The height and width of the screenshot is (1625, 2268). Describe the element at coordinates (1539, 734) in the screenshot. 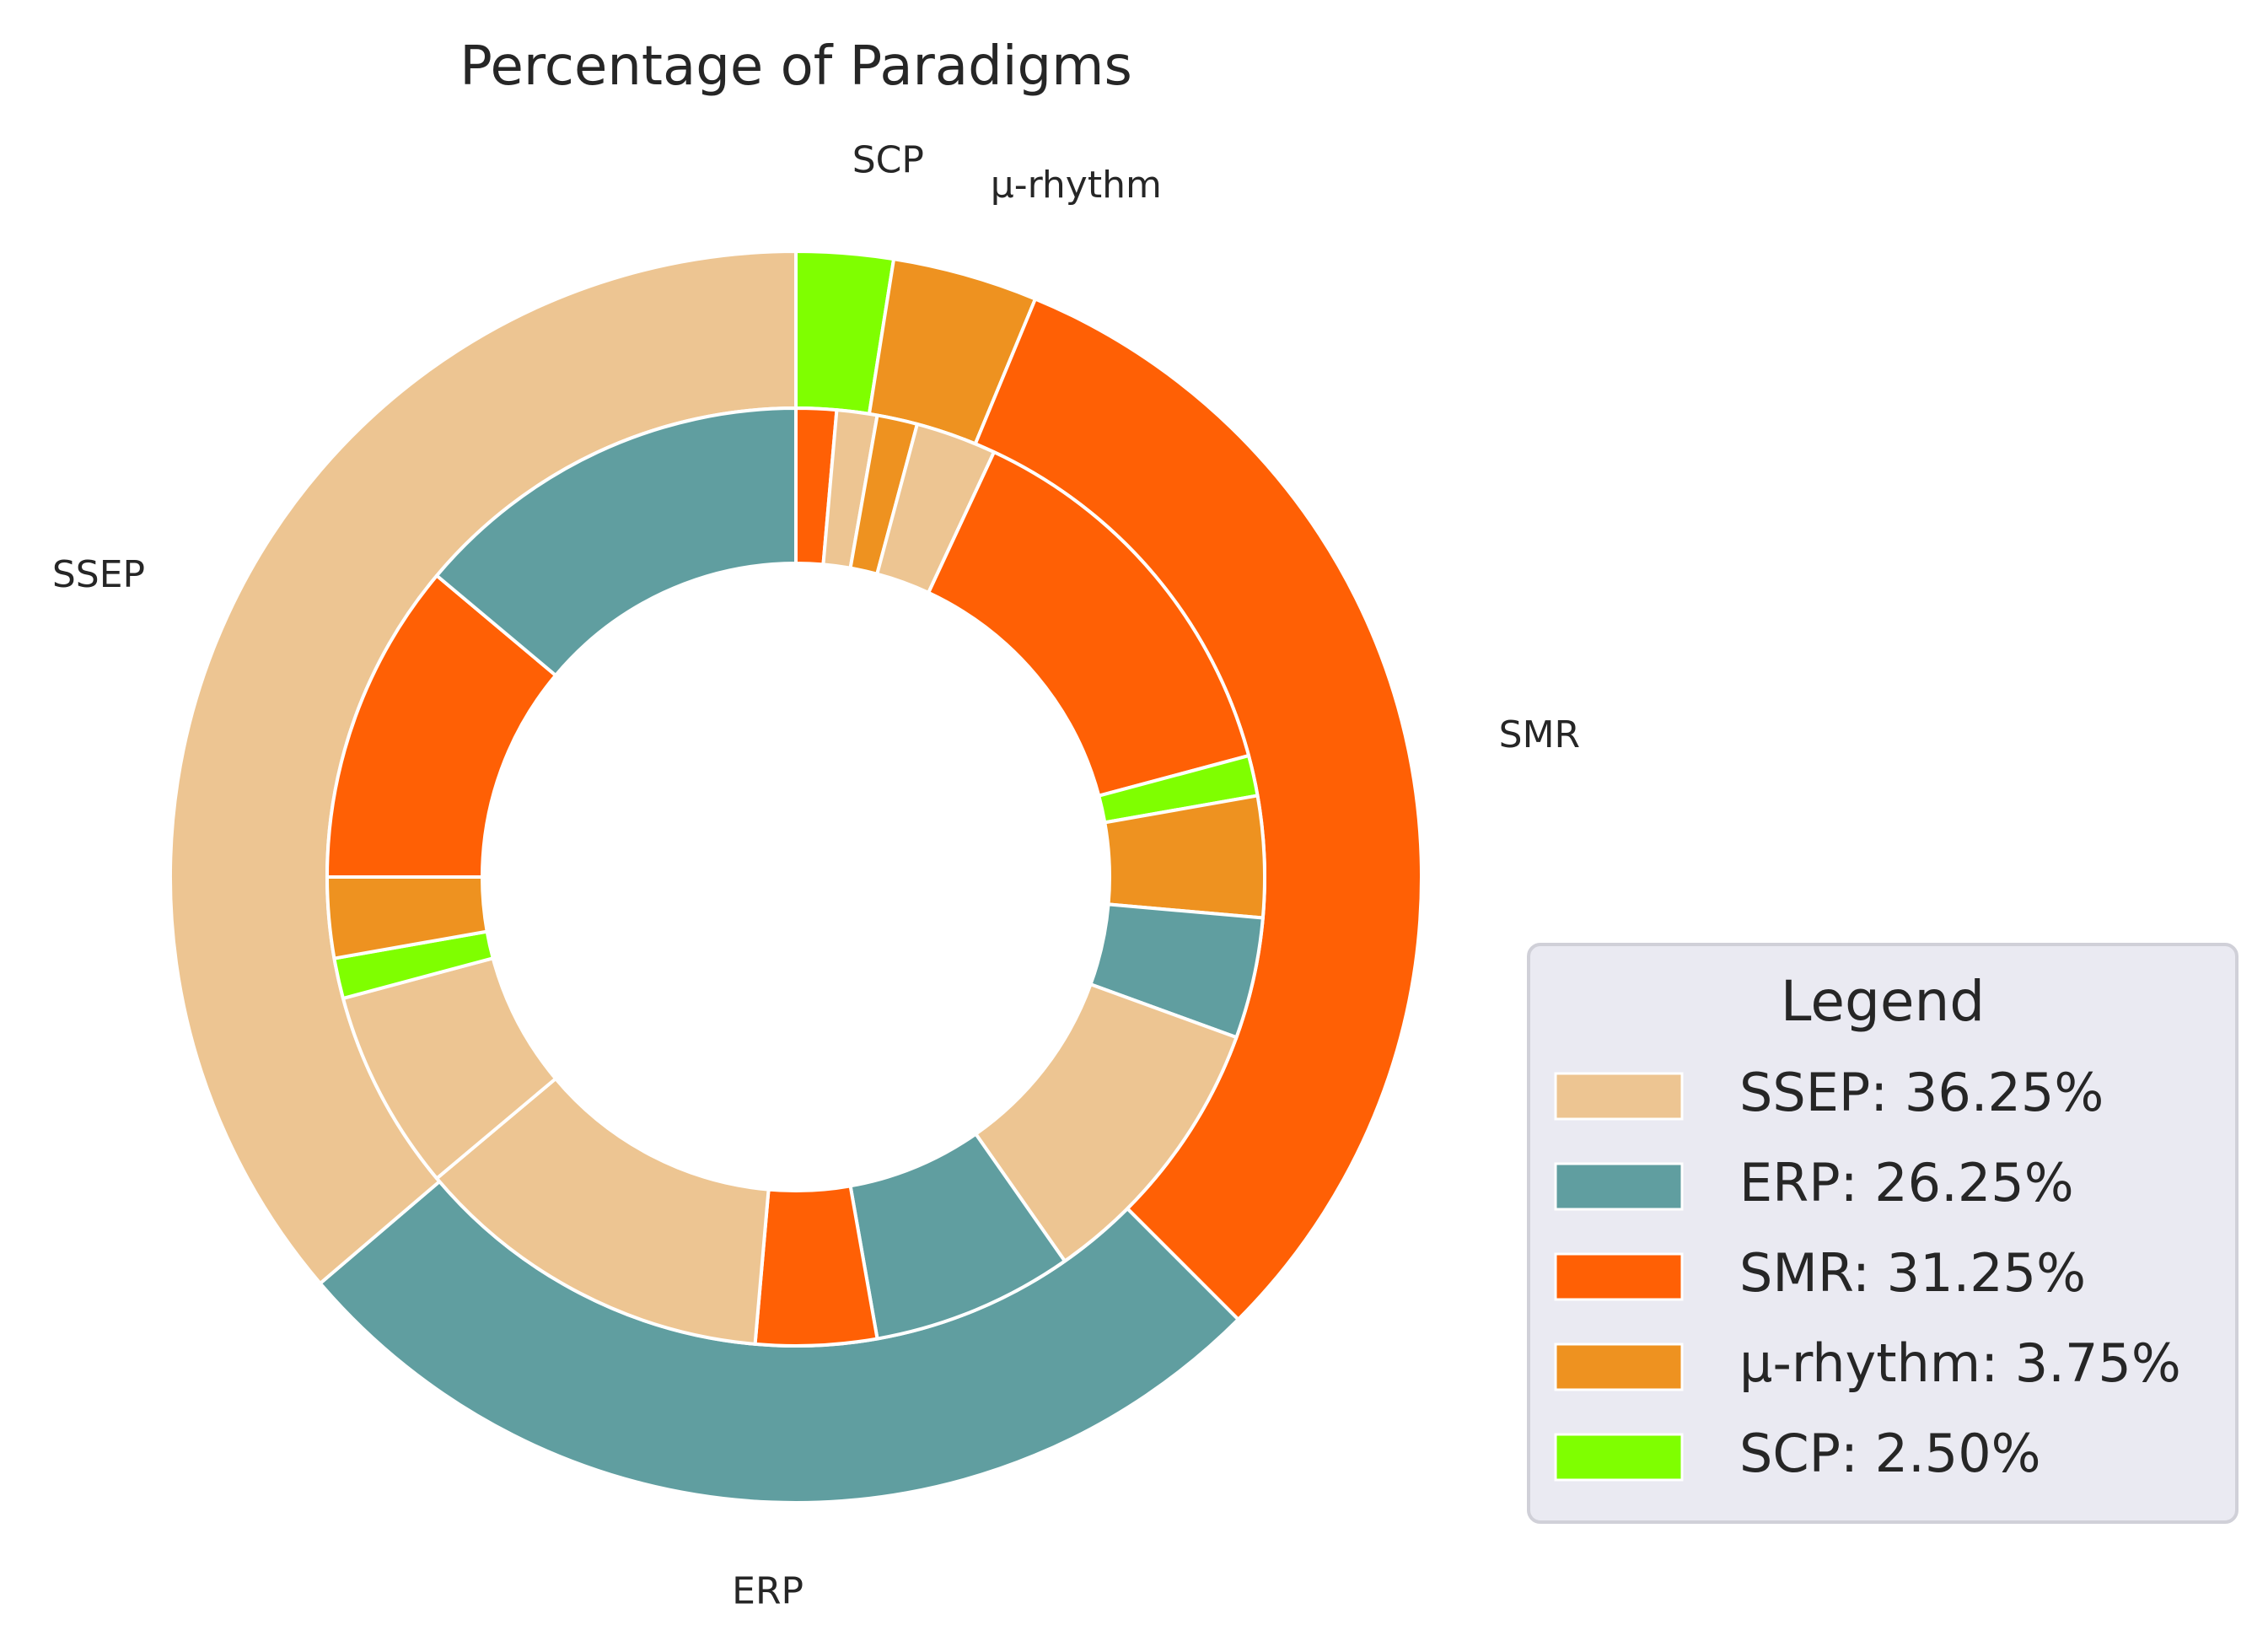

I see `outer-ring-label: SMR` at that location.